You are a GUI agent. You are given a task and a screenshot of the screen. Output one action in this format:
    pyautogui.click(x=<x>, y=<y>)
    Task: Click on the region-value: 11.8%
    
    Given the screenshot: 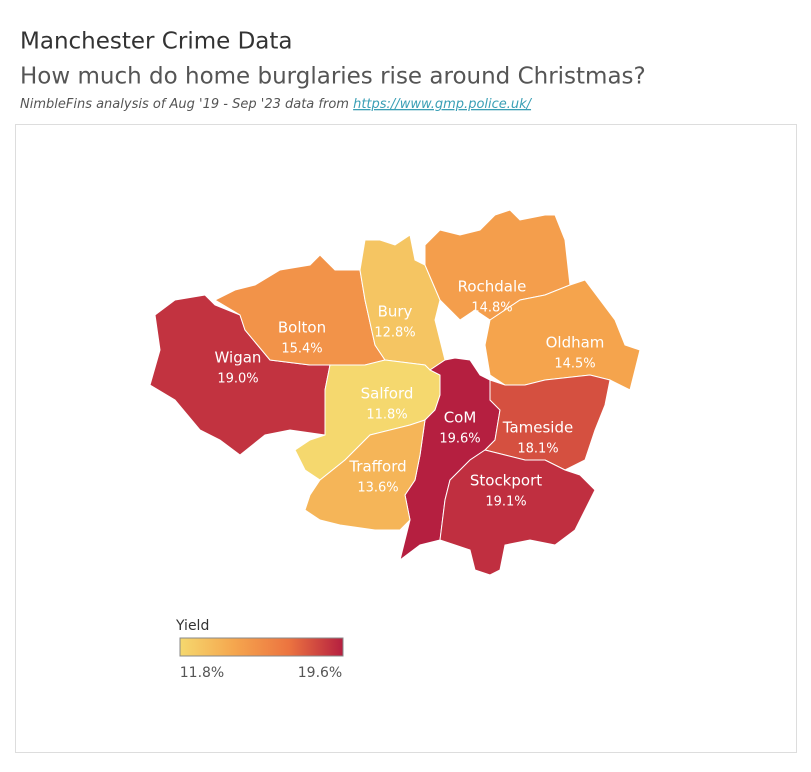 What is the action you would take?
    pyautogui.click(x=386, y=415)
    